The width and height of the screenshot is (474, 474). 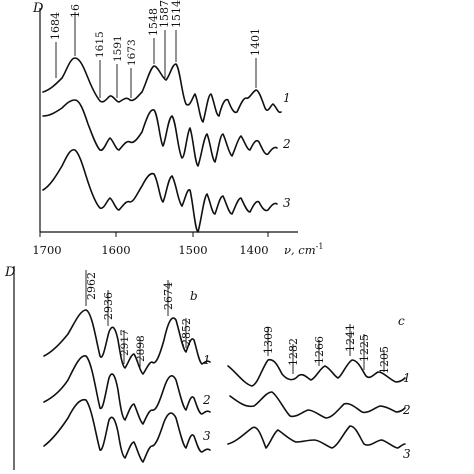 What do you see at coordinates (10, 272) in the screenshot?
I see `panel-b-ylabel: D` at bounding box center [10, 272].